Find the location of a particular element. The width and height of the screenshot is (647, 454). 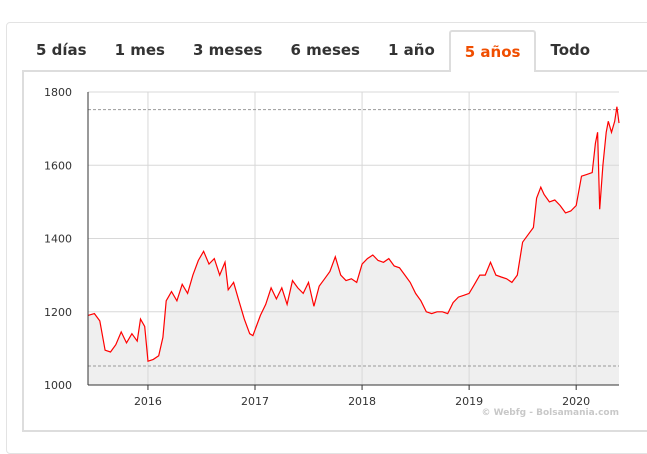

y-tick-label: 1200 is located at coordinates (58, 312).